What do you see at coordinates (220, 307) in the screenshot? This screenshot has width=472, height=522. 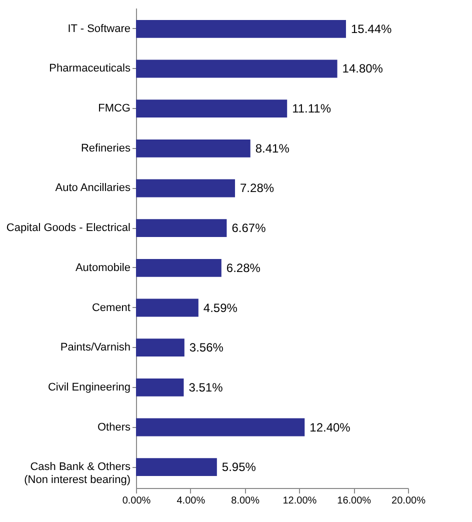 I see `data-label: 4.59%` at bounding box center [220, 307].